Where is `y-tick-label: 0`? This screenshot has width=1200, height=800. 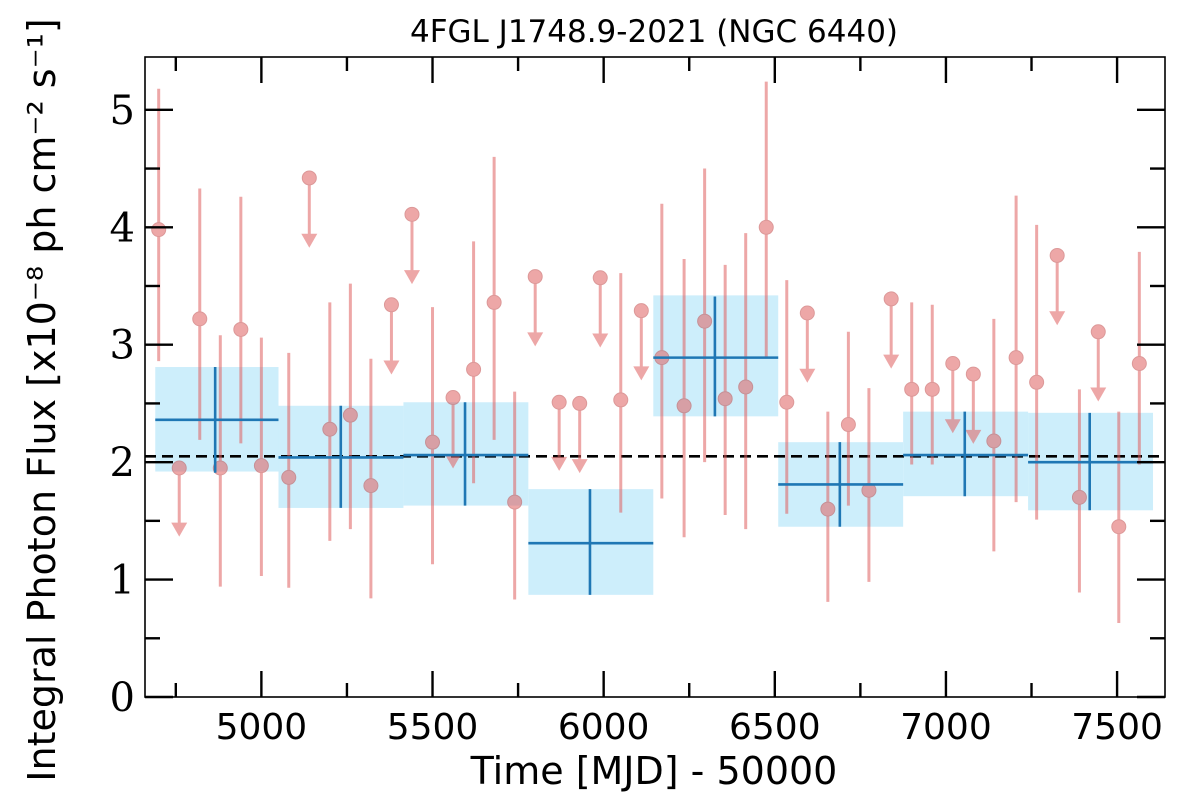 y-tick-label: 0 is located at coordinates (122, 698).